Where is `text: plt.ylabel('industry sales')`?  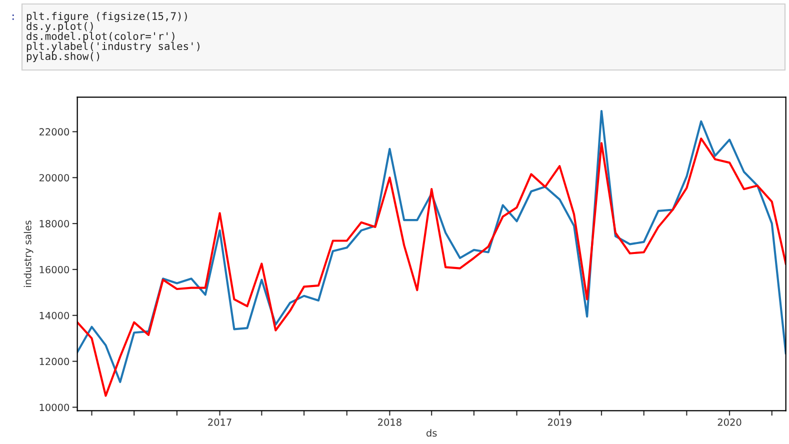 text: plt.ylabel('industry sales') is located at coordinates (113, 47).